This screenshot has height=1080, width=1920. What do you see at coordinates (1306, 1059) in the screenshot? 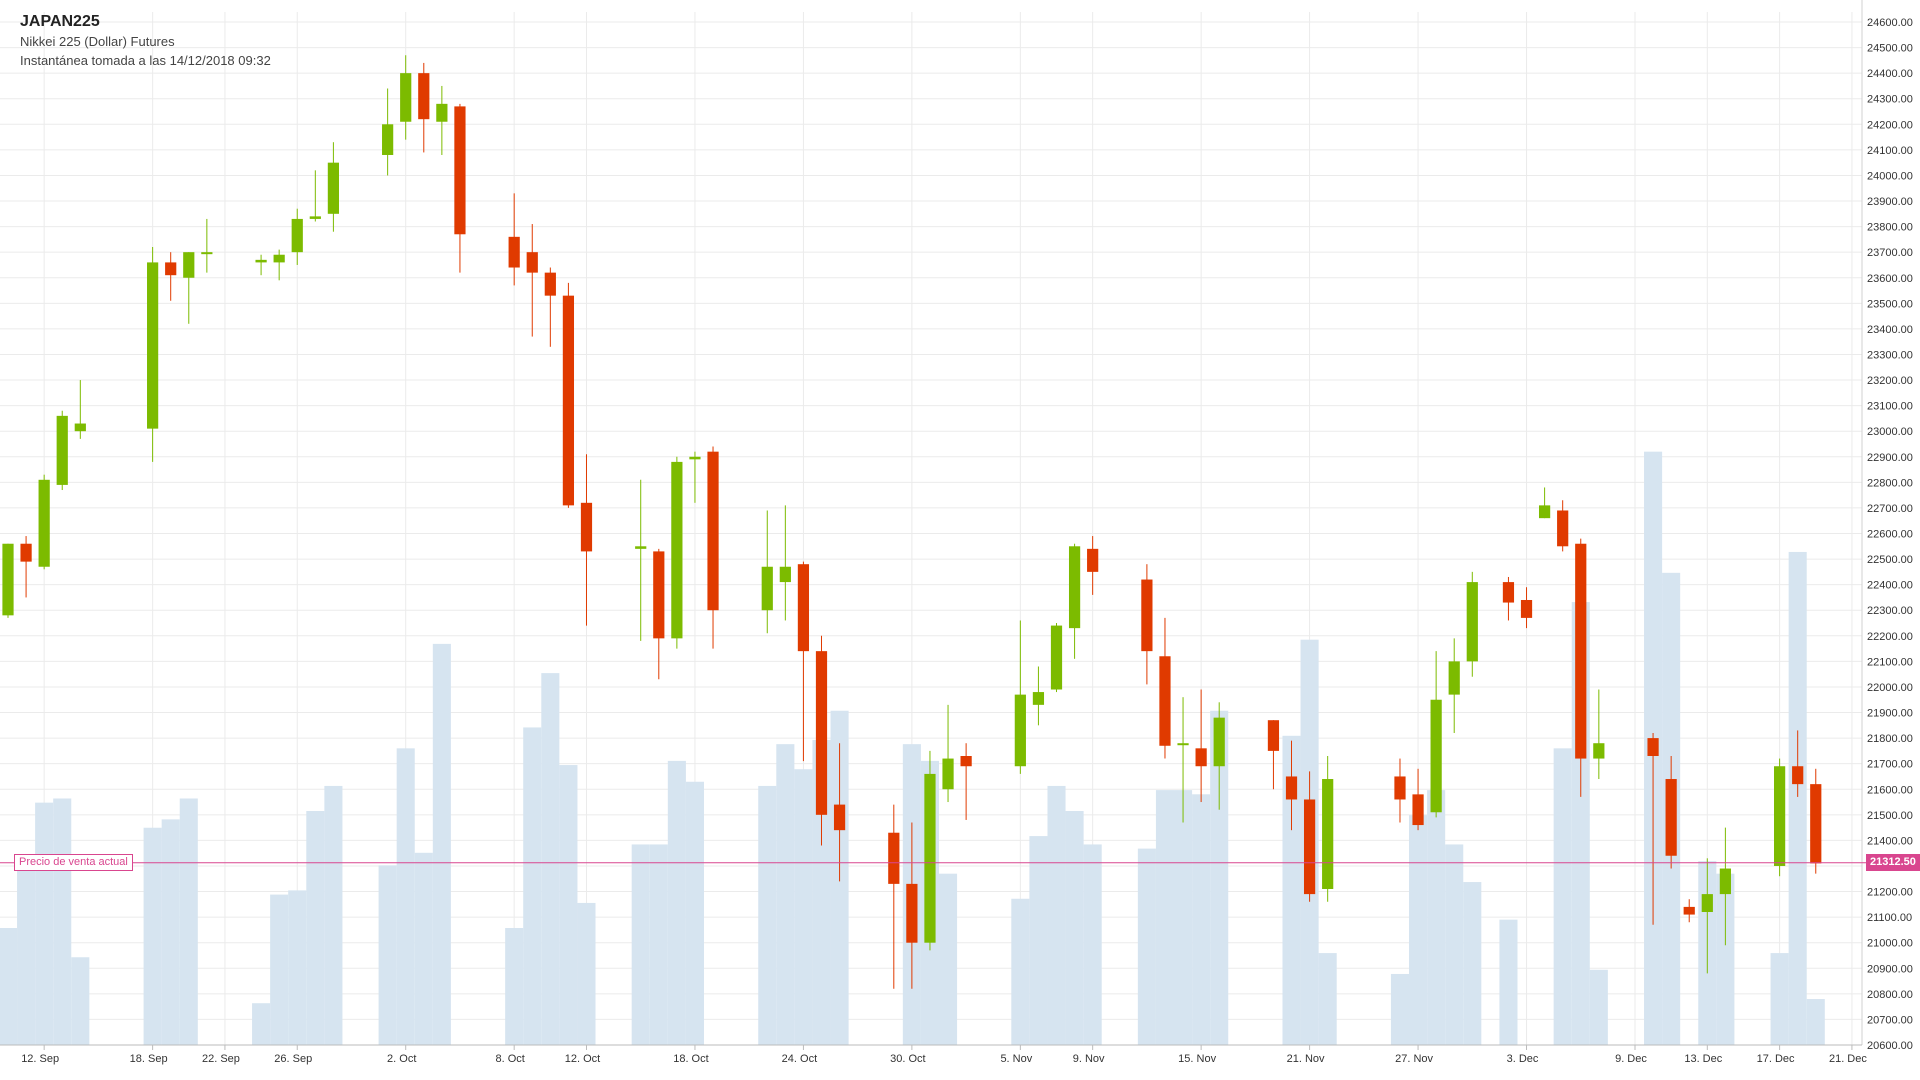
I see `x-tick-label: 21. Nov` at bounding box center [1306, 1059].